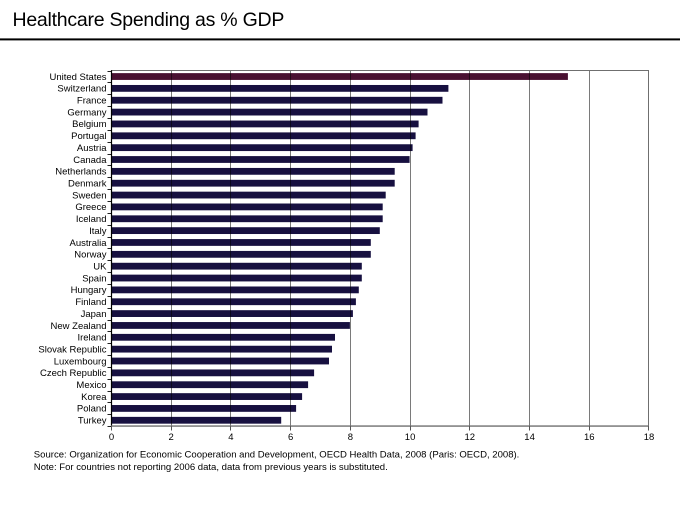 The height and width of the screenshot is (515, 680). Describe the element at coordinates (94, 397) in the screenshot. I see `svg-text: Korea` at that location.